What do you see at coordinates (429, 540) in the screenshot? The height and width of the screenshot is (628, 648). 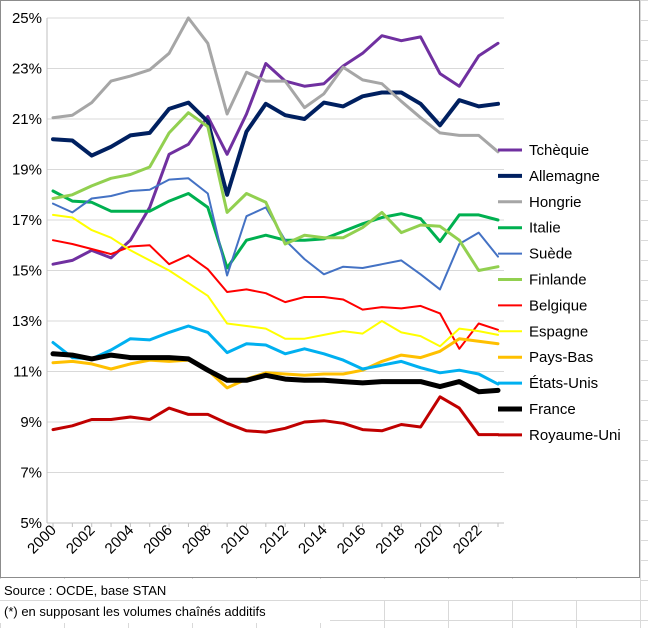 I see `x-tick-label: 2020` at bounding box center [429, 540].